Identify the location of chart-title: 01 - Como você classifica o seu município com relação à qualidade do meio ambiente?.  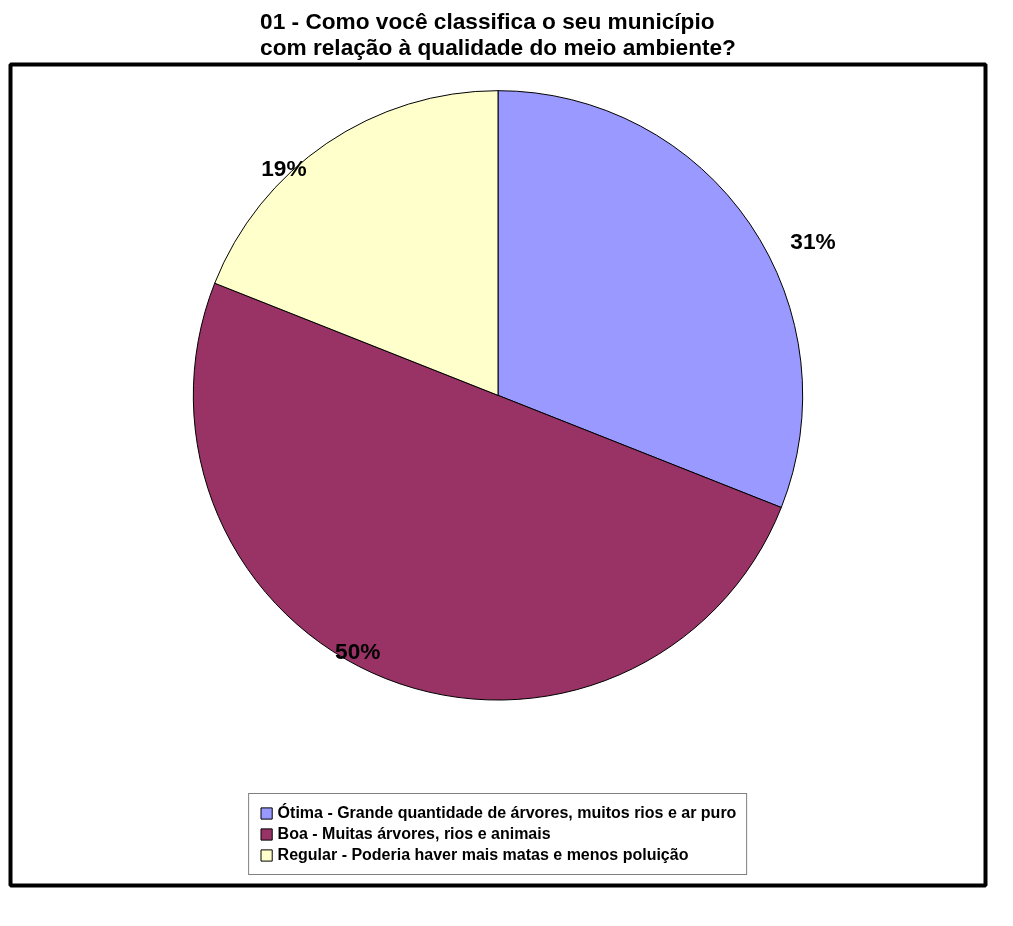
(498, 33).